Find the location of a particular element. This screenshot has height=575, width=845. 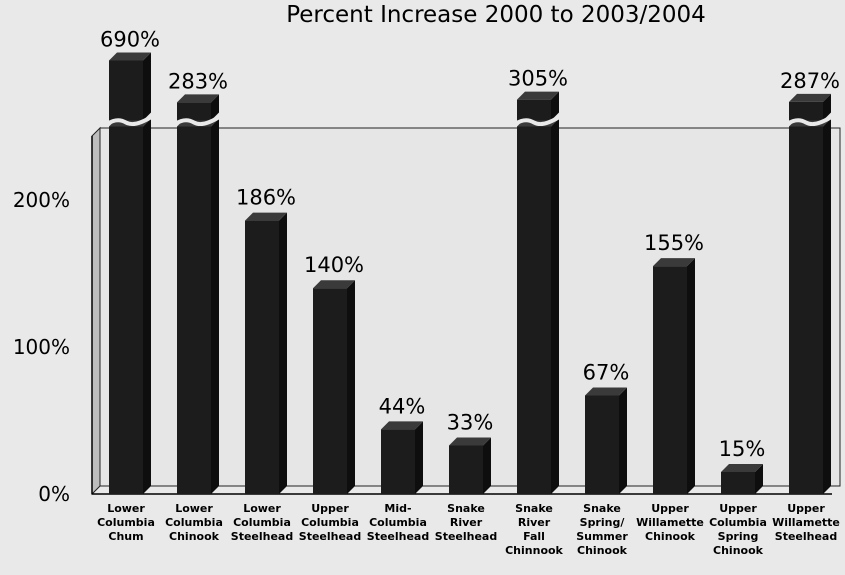

x-tick-label: Upper Columbia Spring Chinook is located at coordinates (738, 529).